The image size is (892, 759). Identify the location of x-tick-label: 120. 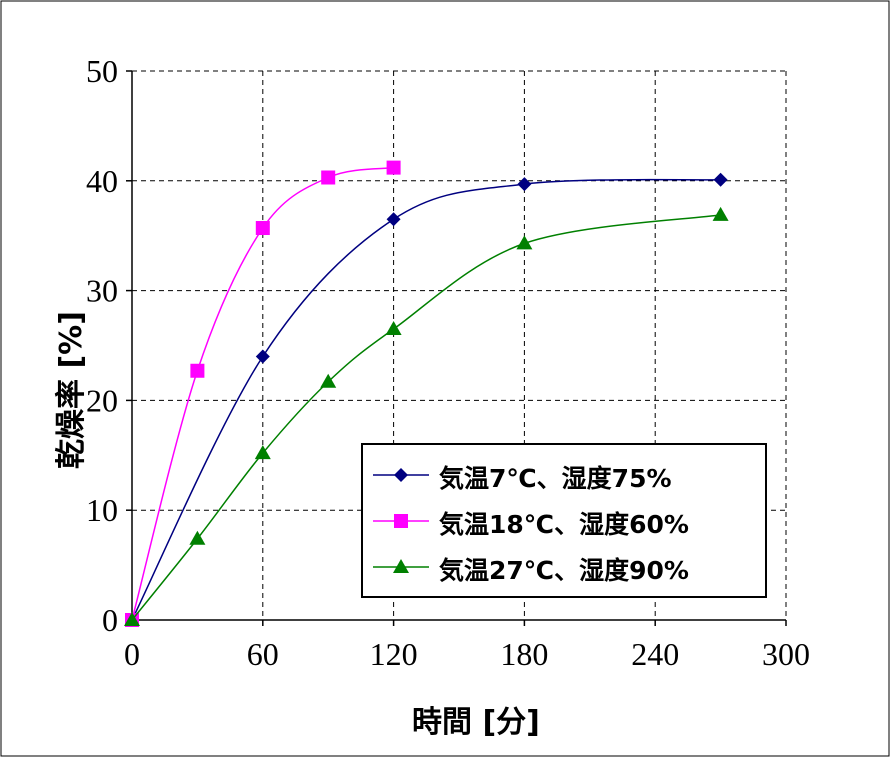
(394, 654).